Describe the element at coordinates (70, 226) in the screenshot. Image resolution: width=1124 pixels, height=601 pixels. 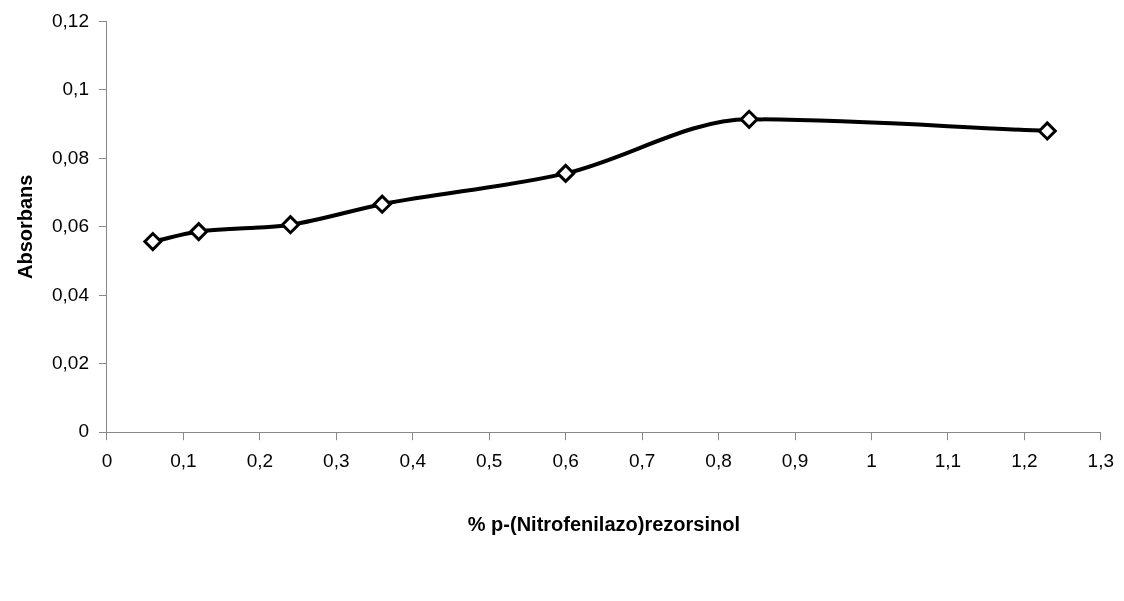
I see `y-tick-label: 0,06` at that location.